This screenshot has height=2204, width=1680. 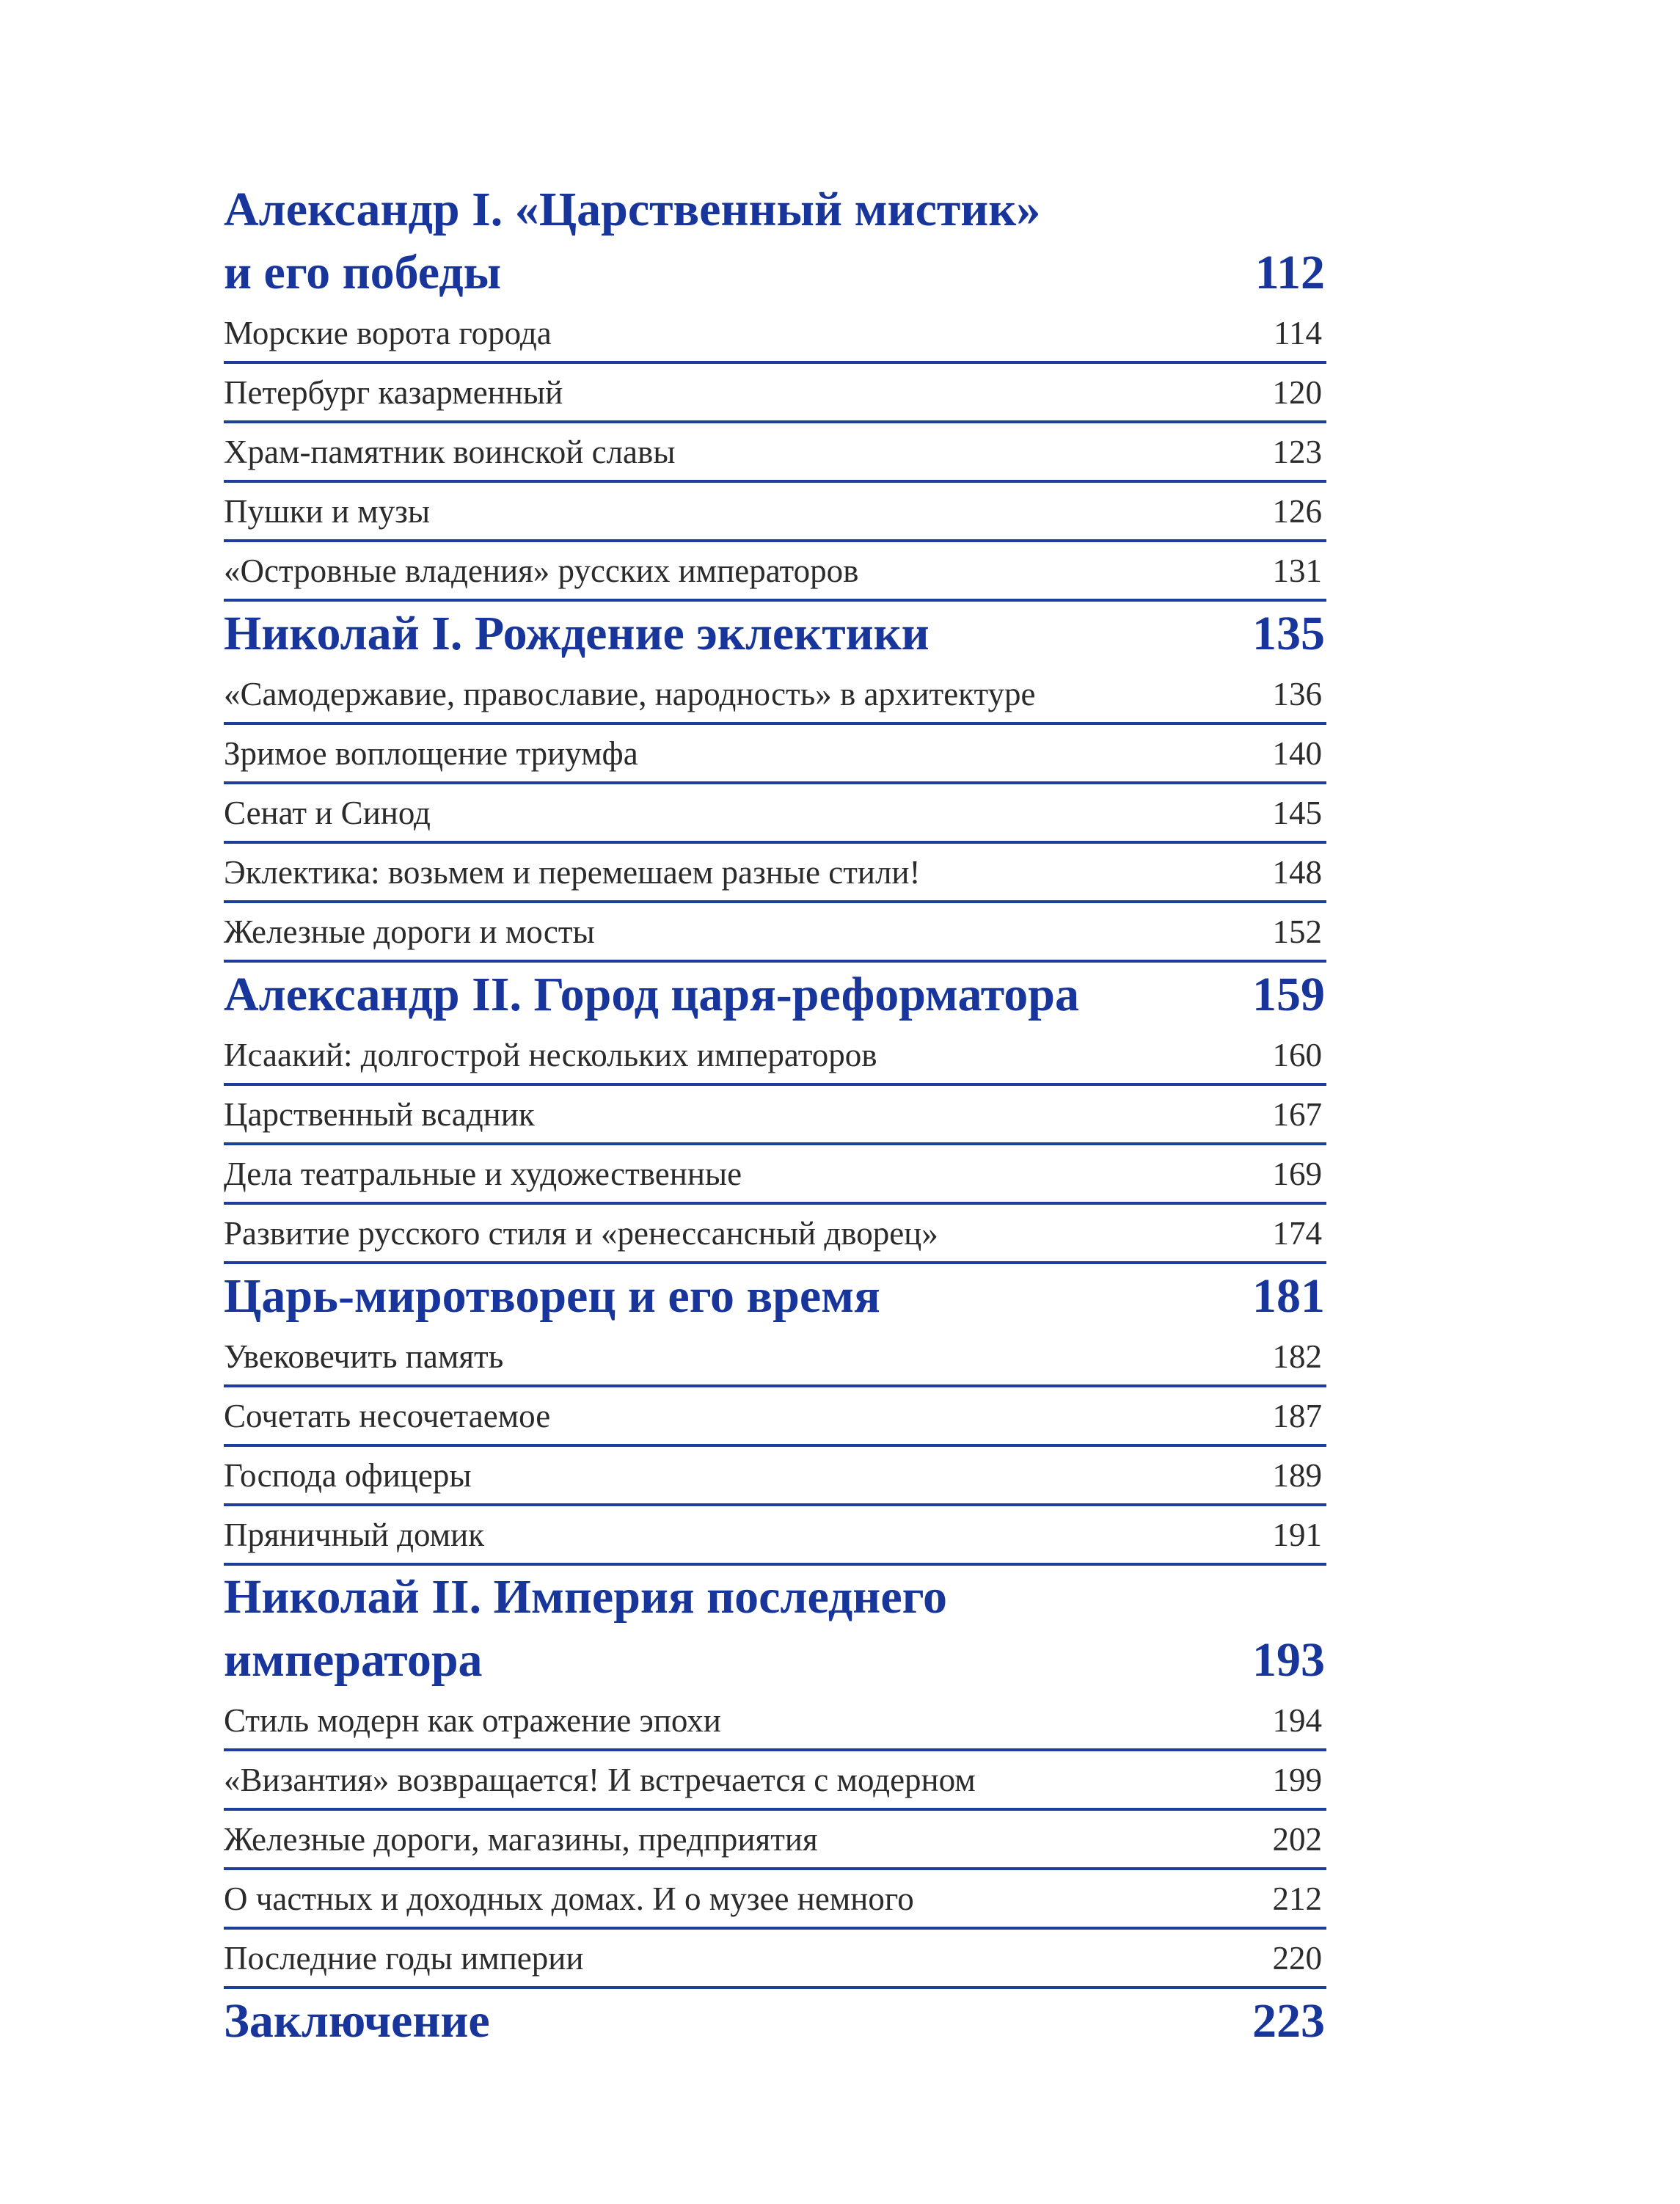 I want to click on toc-entry: Последние годы империи 220, so click(x=775, y=1959).